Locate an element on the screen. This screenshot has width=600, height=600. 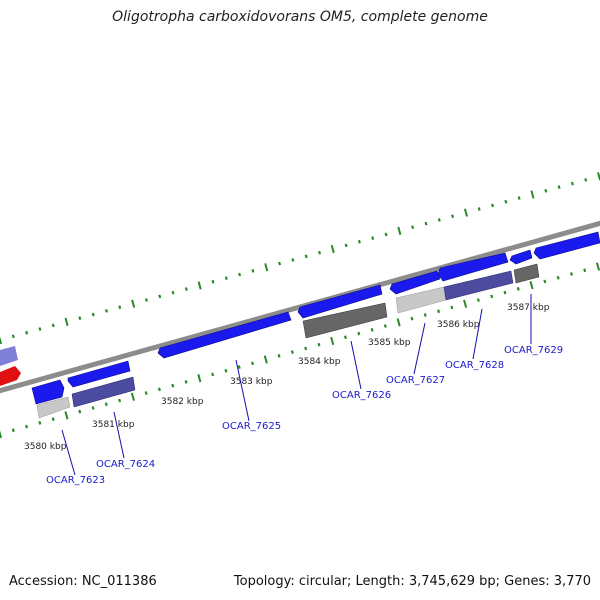
gene-label: OCAR_7628 is located at coordinates (474, 365).